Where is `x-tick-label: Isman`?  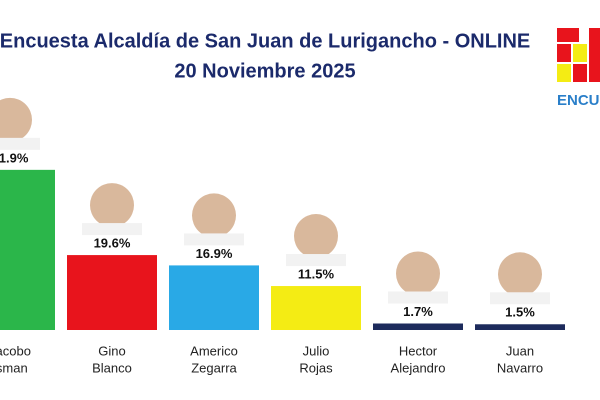 x-tick-label: Isman is located at coordinates (14, 367).